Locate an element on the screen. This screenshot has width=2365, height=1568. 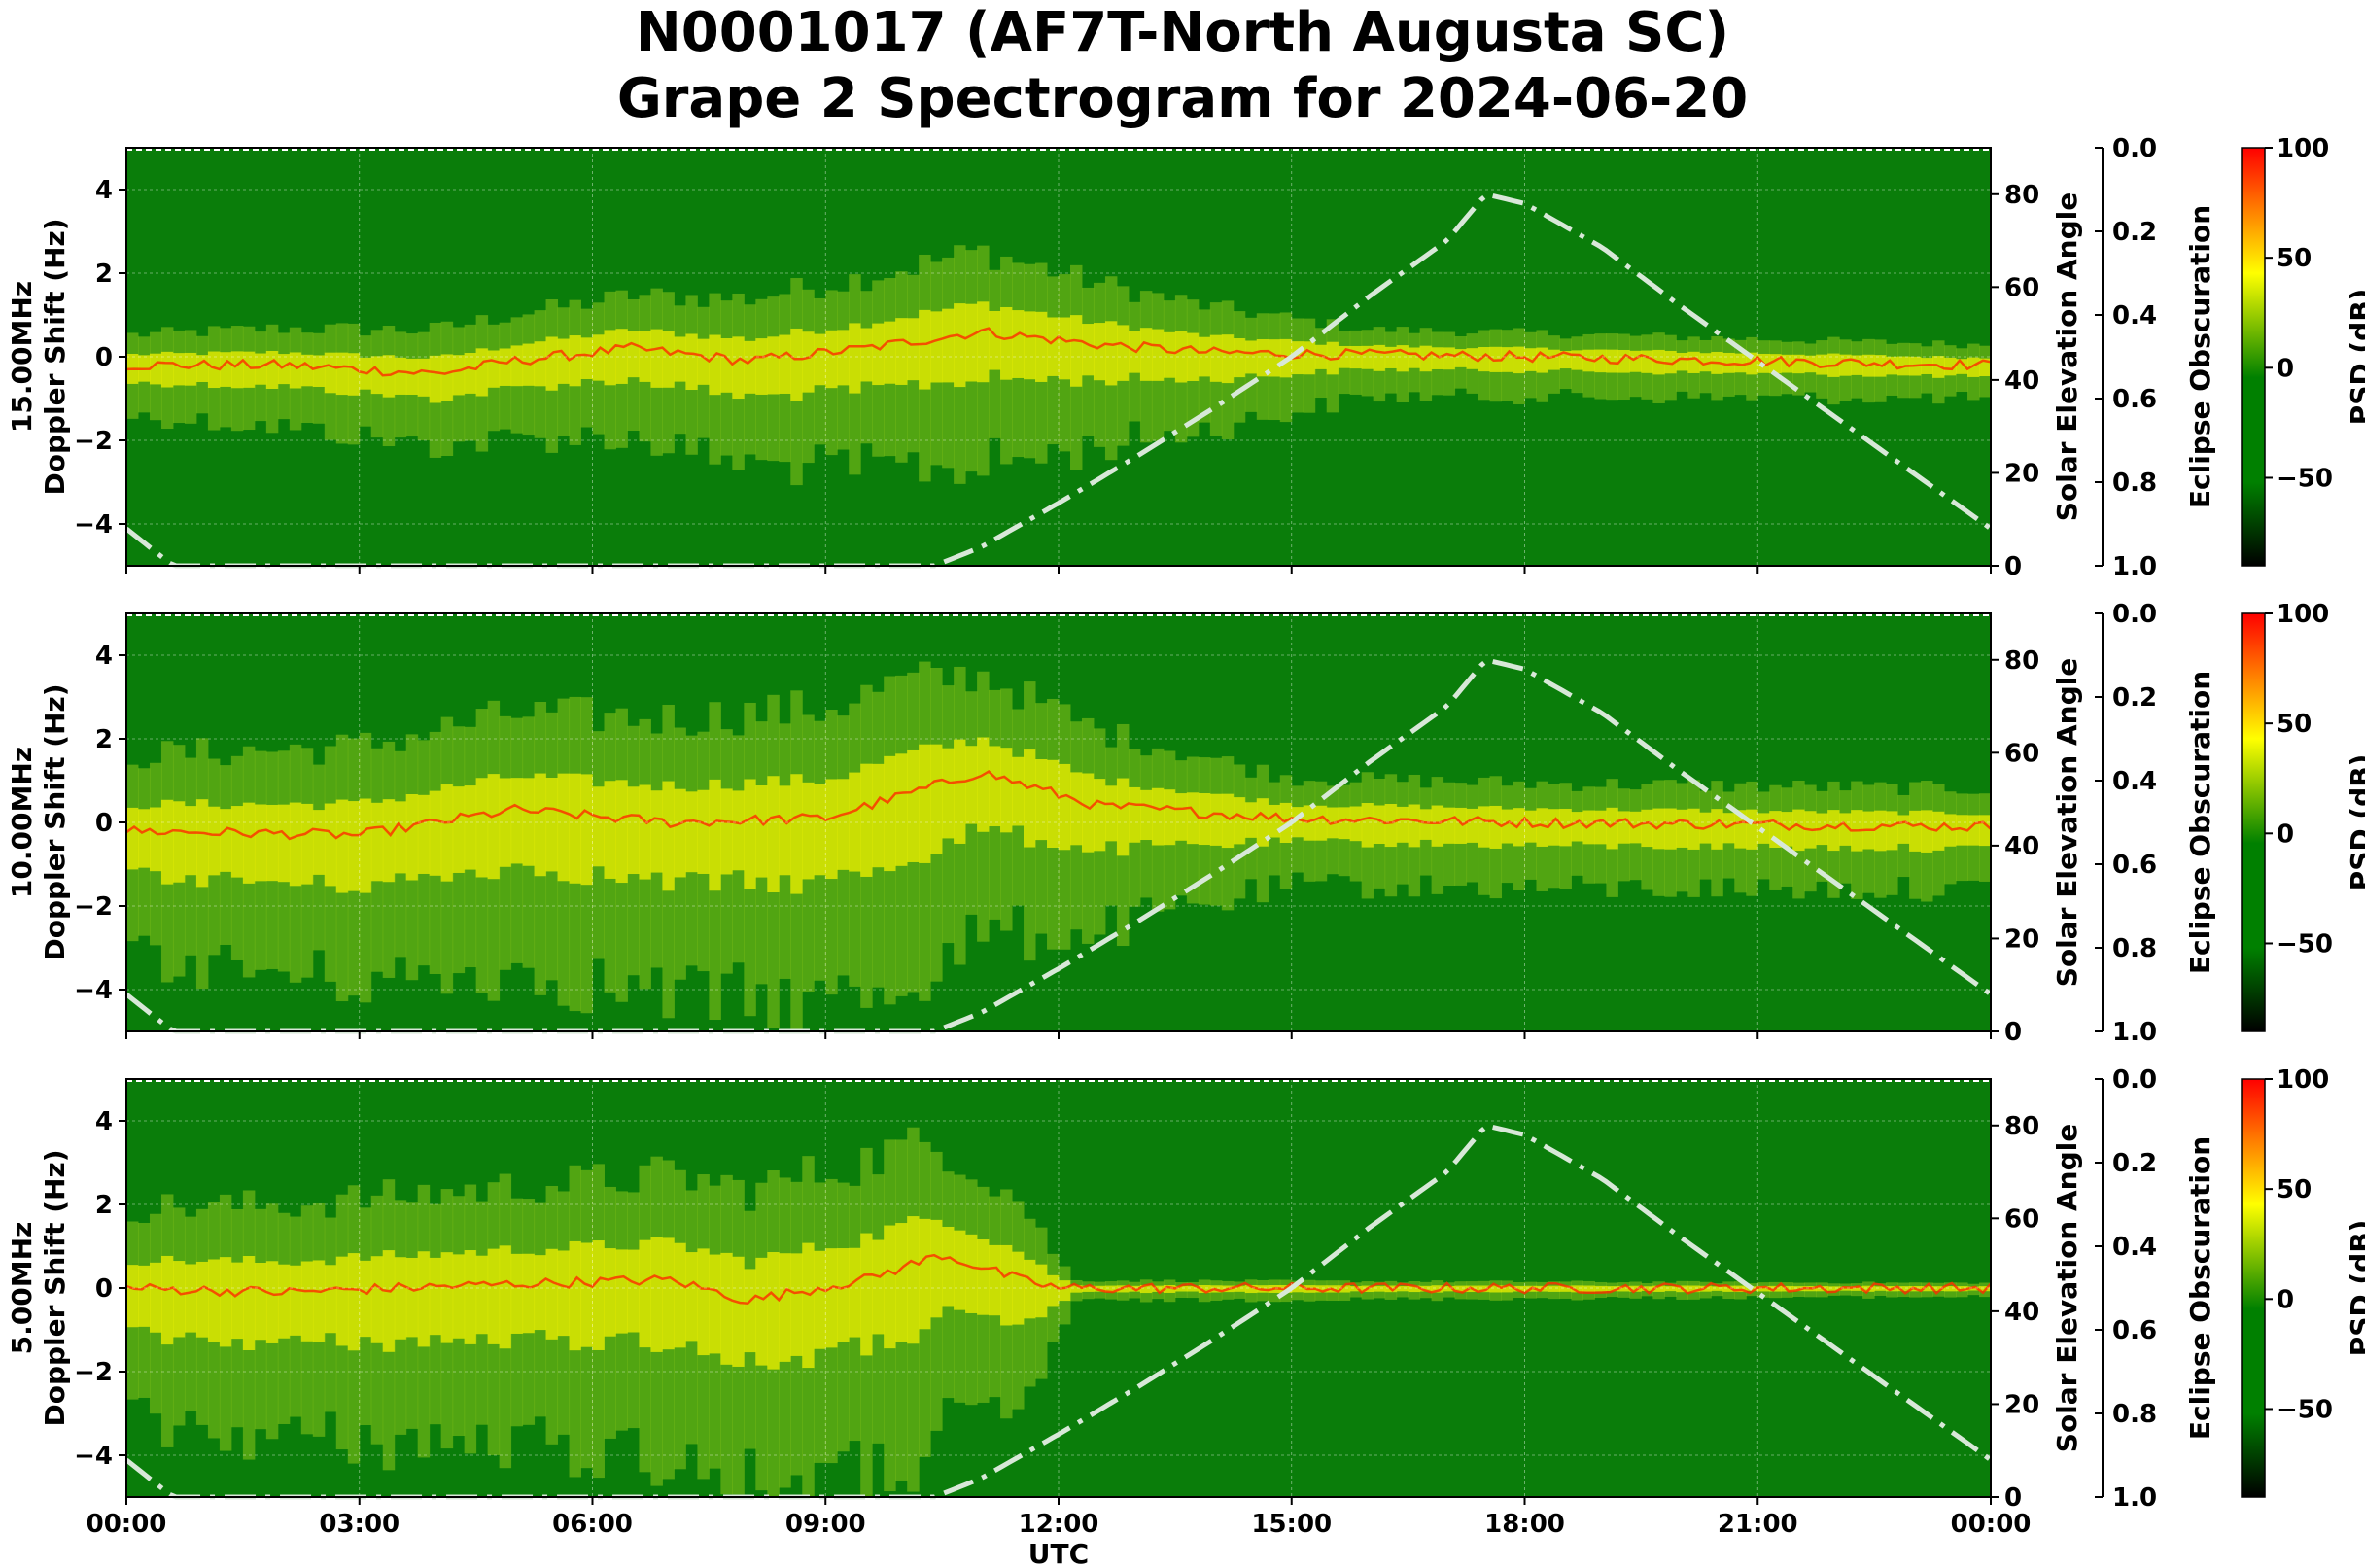
x-axis-label: UTC is located at coordinates (1058, 1553).